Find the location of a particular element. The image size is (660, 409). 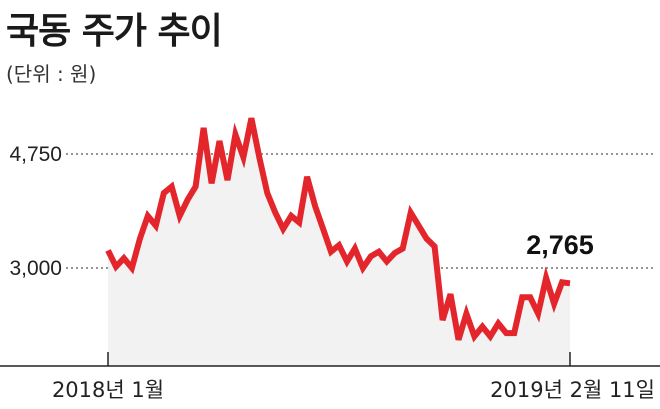

x-tick-label: 2019년 2월 11일 is located at coordinates (572, 390).